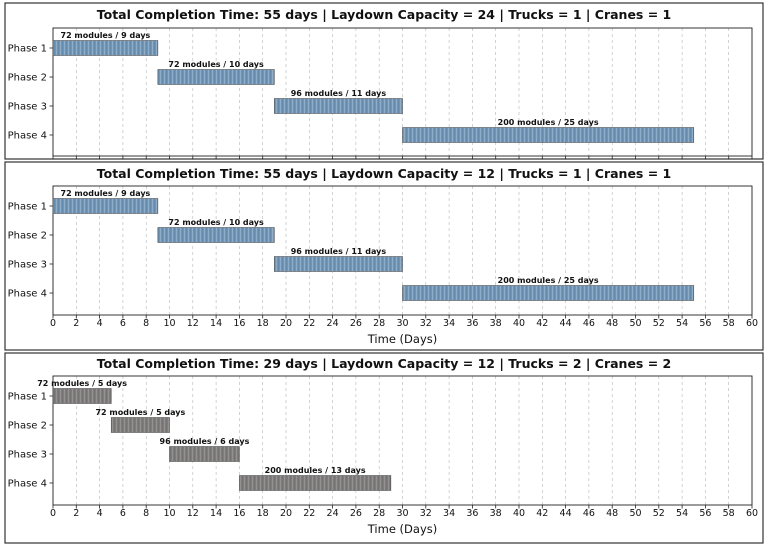  What do you see at coordinates (146, 513) in the screenshot?
I see `x-tick-label: 8` at bounding box center [146, 513].